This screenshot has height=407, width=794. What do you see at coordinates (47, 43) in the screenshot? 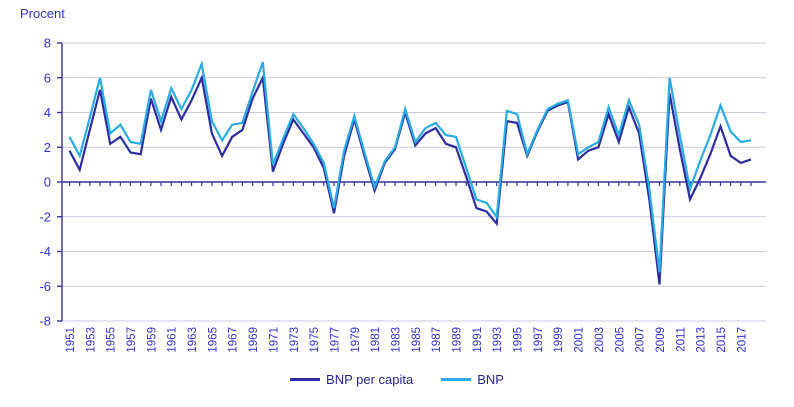
I see `y-tick-label: 8` at bounding box center [47, 43].